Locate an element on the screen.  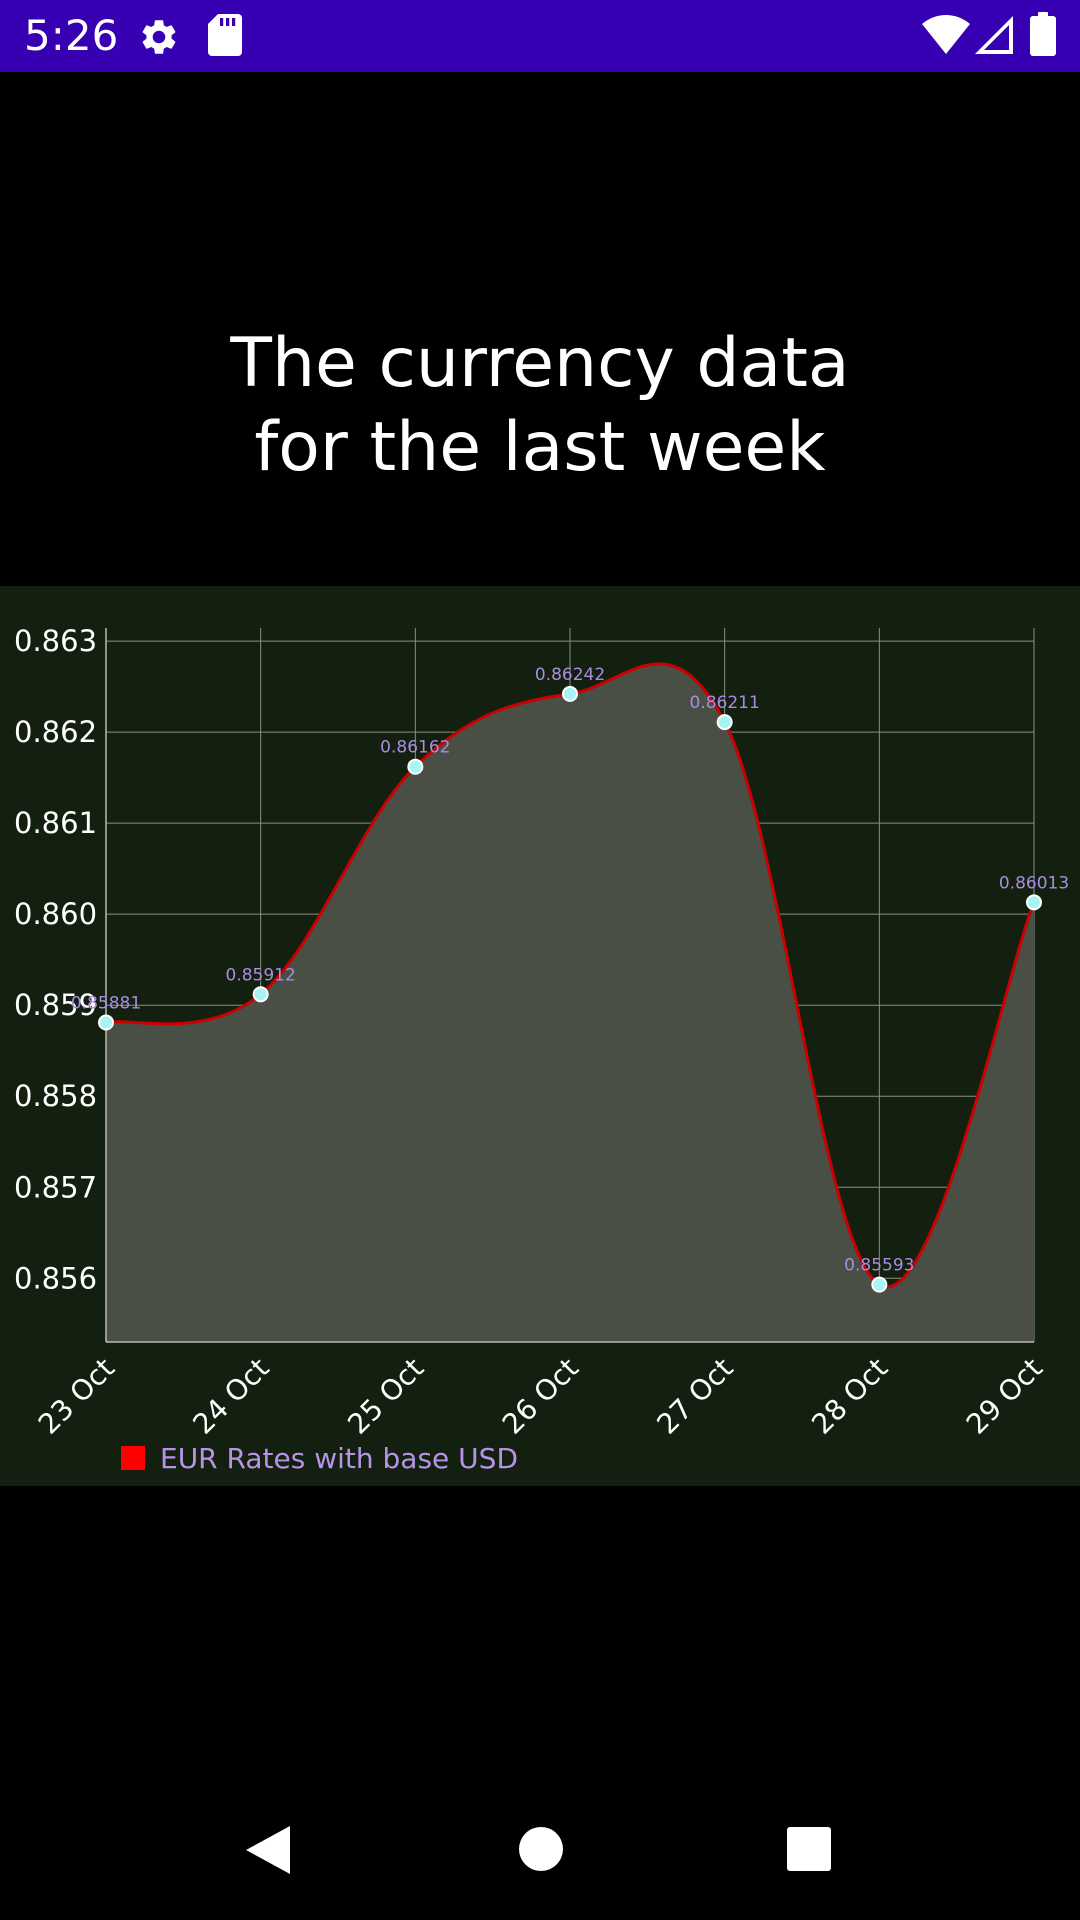
cell-signal-icon is located at coordinates (994, 35).